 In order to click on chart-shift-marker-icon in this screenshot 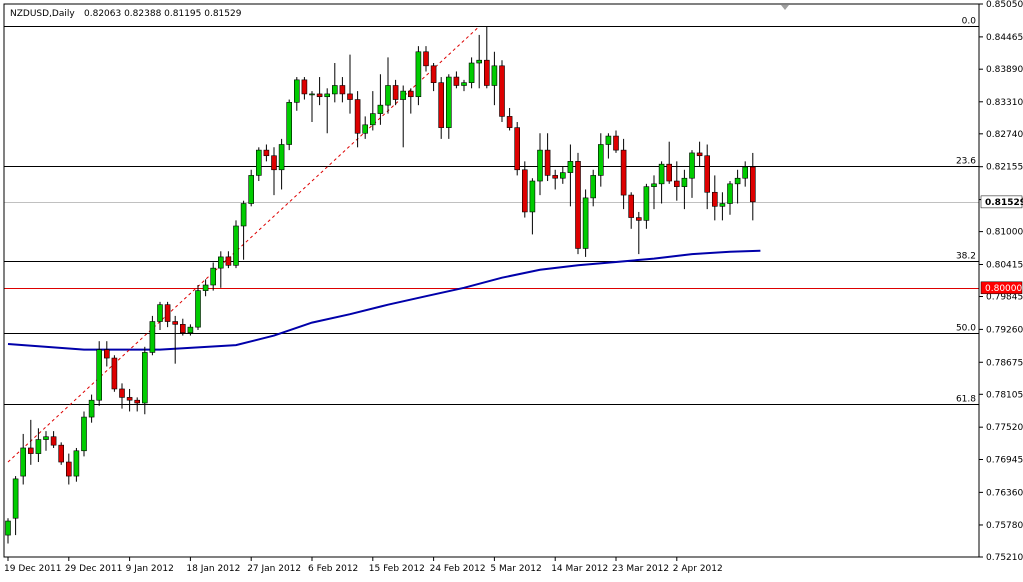, I will do `click(785, 7)`.